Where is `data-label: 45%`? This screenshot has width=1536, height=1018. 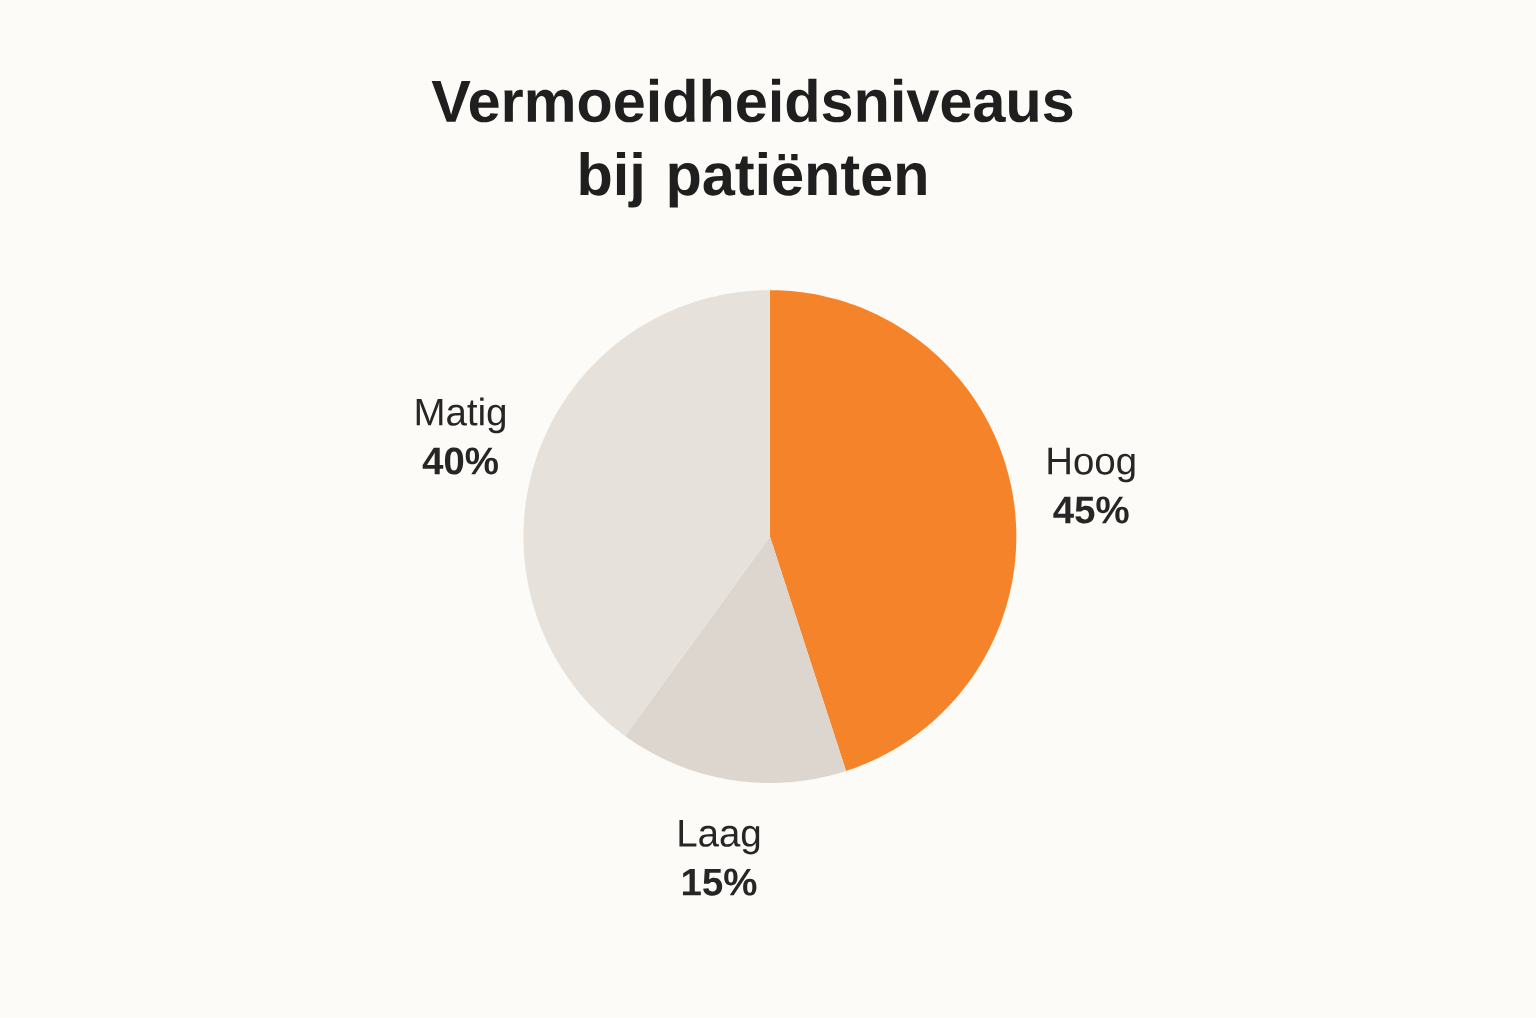 data-label: 45% is located at coordinates (1091, 510).